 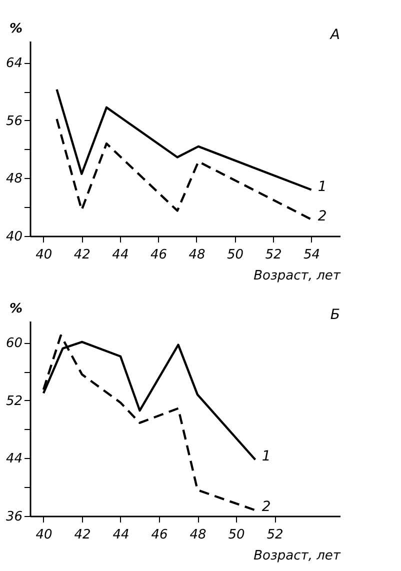 What do you see at coordinates (14, 459) in the screenshot?
I see `y-tick-label: 44` at bounding box center [14, 459].